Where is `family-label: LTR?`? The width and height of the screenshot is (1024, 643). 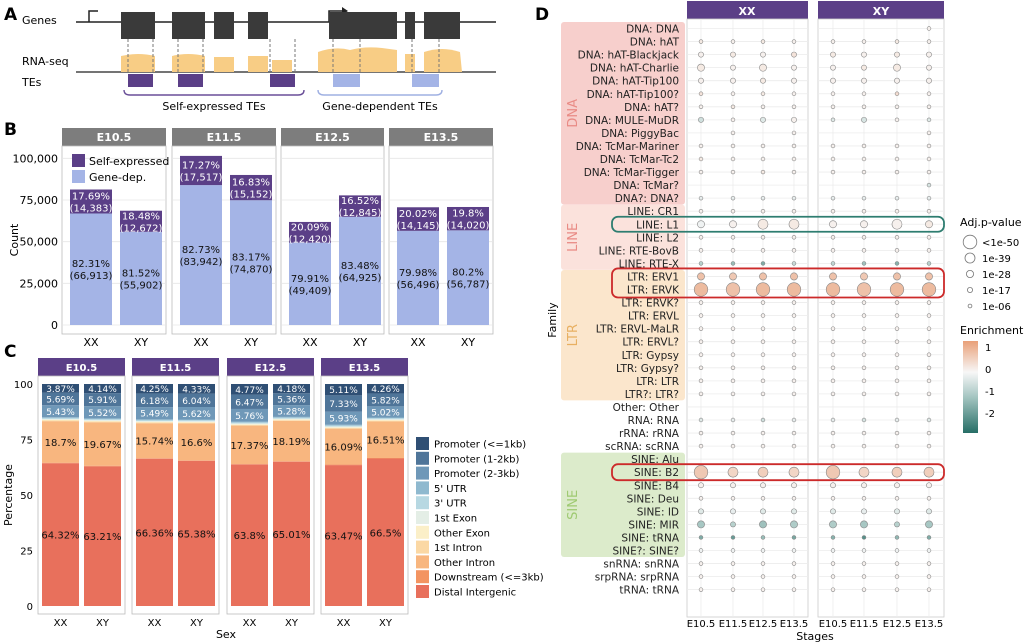 family-label: LTR? is located at coordinates (652, 395).